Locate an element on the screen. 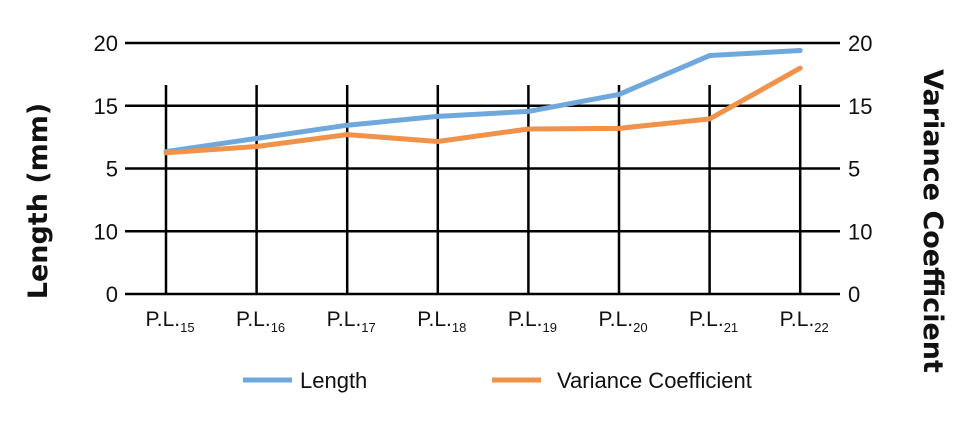 The height and width of the screenshot is (421, 960). legend: Length Variance Coefficient is located at coordinates (497, 380).